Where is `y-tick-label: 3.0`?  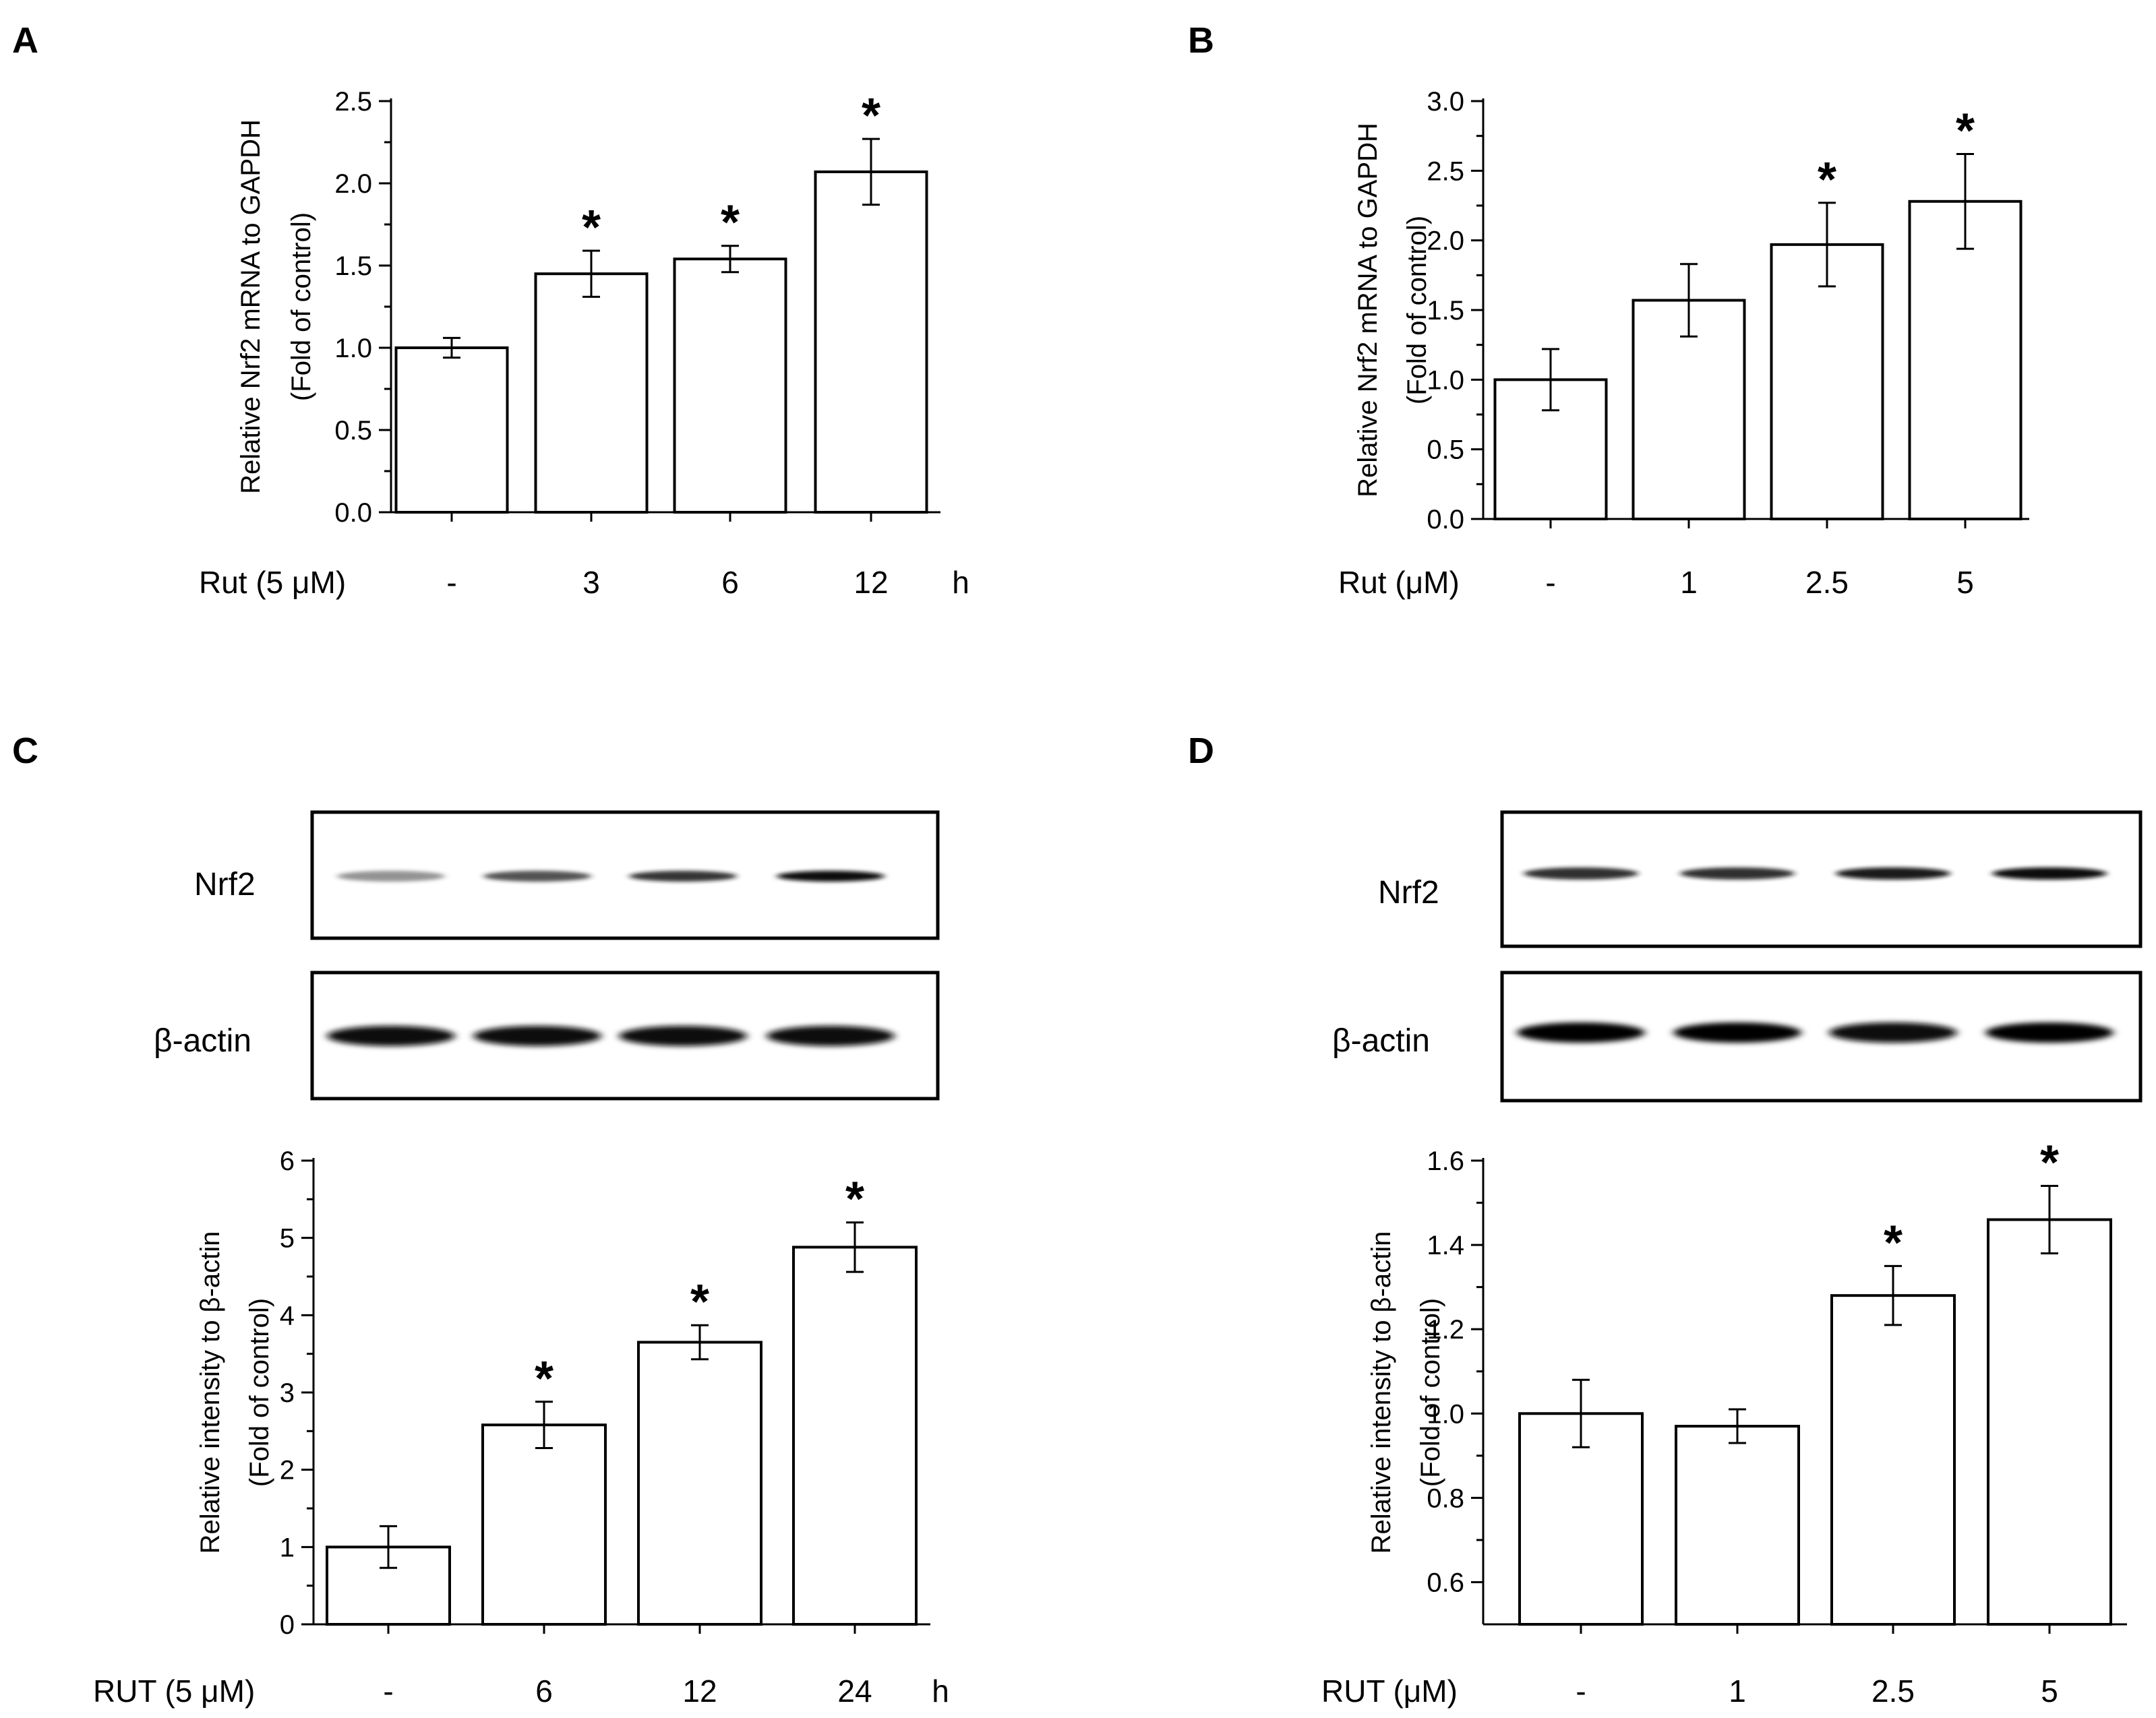 y-tick-label: 3.0 is located at coordinates (1445, 102).